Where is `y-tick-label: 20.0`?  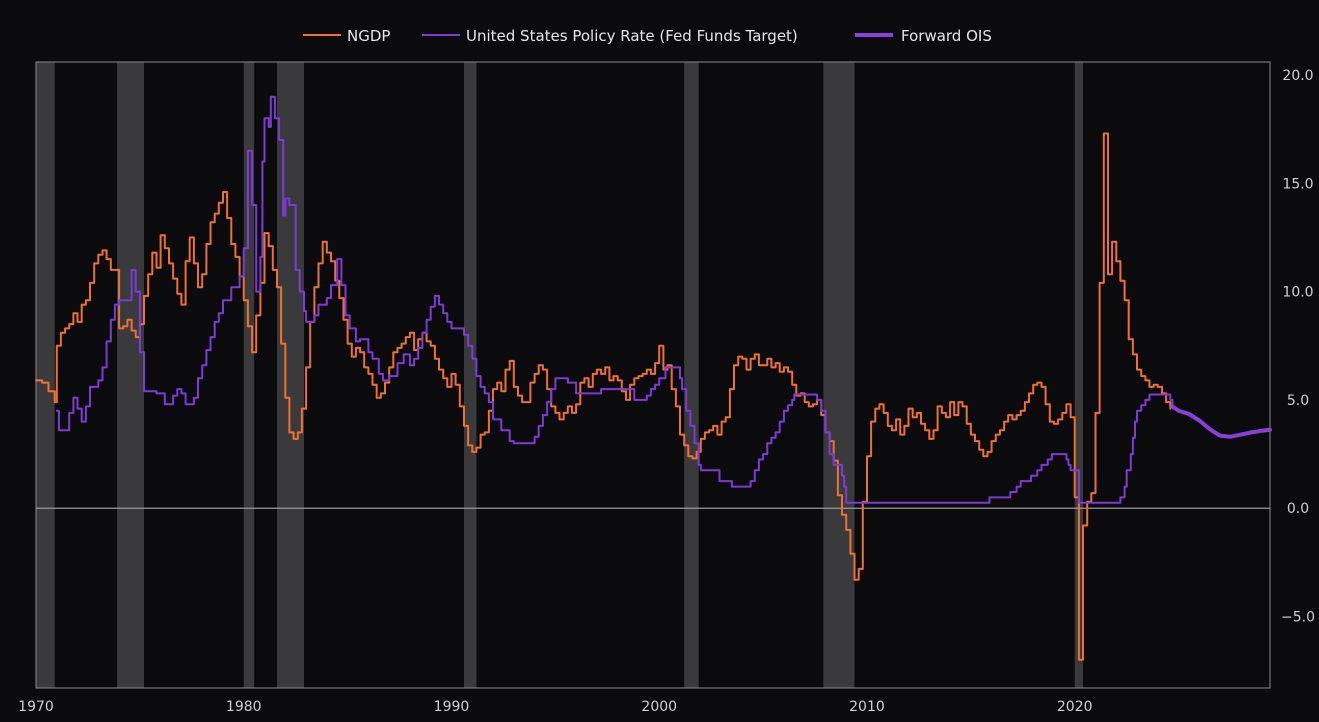
y-tick-label: 20.0 is located at coordinates (1297, 76).